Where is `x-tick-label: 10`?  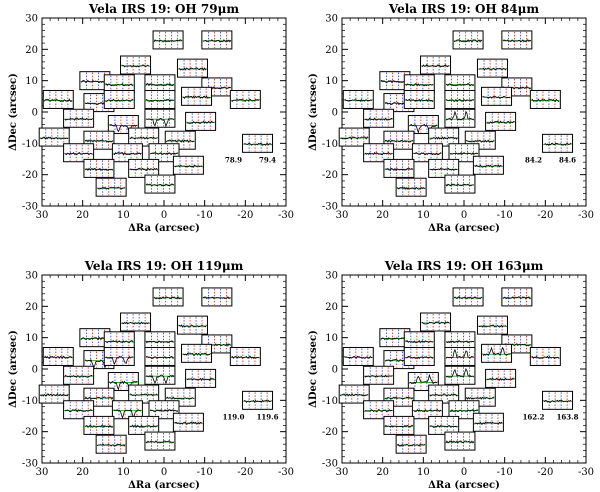 x-tick-label: 10 is located at coordinates (423, 215).